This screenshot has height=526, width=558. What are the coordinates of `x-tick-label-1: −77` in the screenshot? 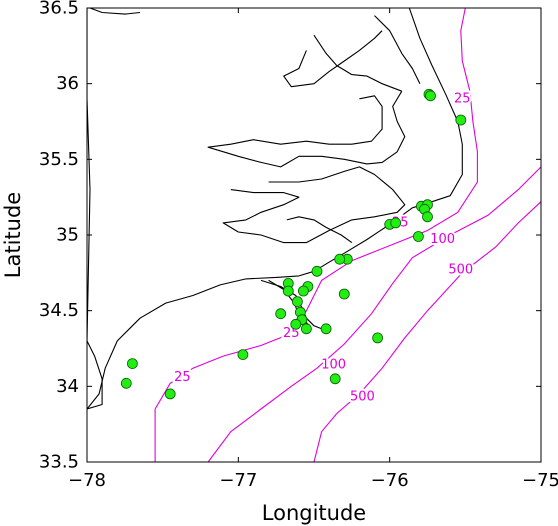 It's located at (238, 480).